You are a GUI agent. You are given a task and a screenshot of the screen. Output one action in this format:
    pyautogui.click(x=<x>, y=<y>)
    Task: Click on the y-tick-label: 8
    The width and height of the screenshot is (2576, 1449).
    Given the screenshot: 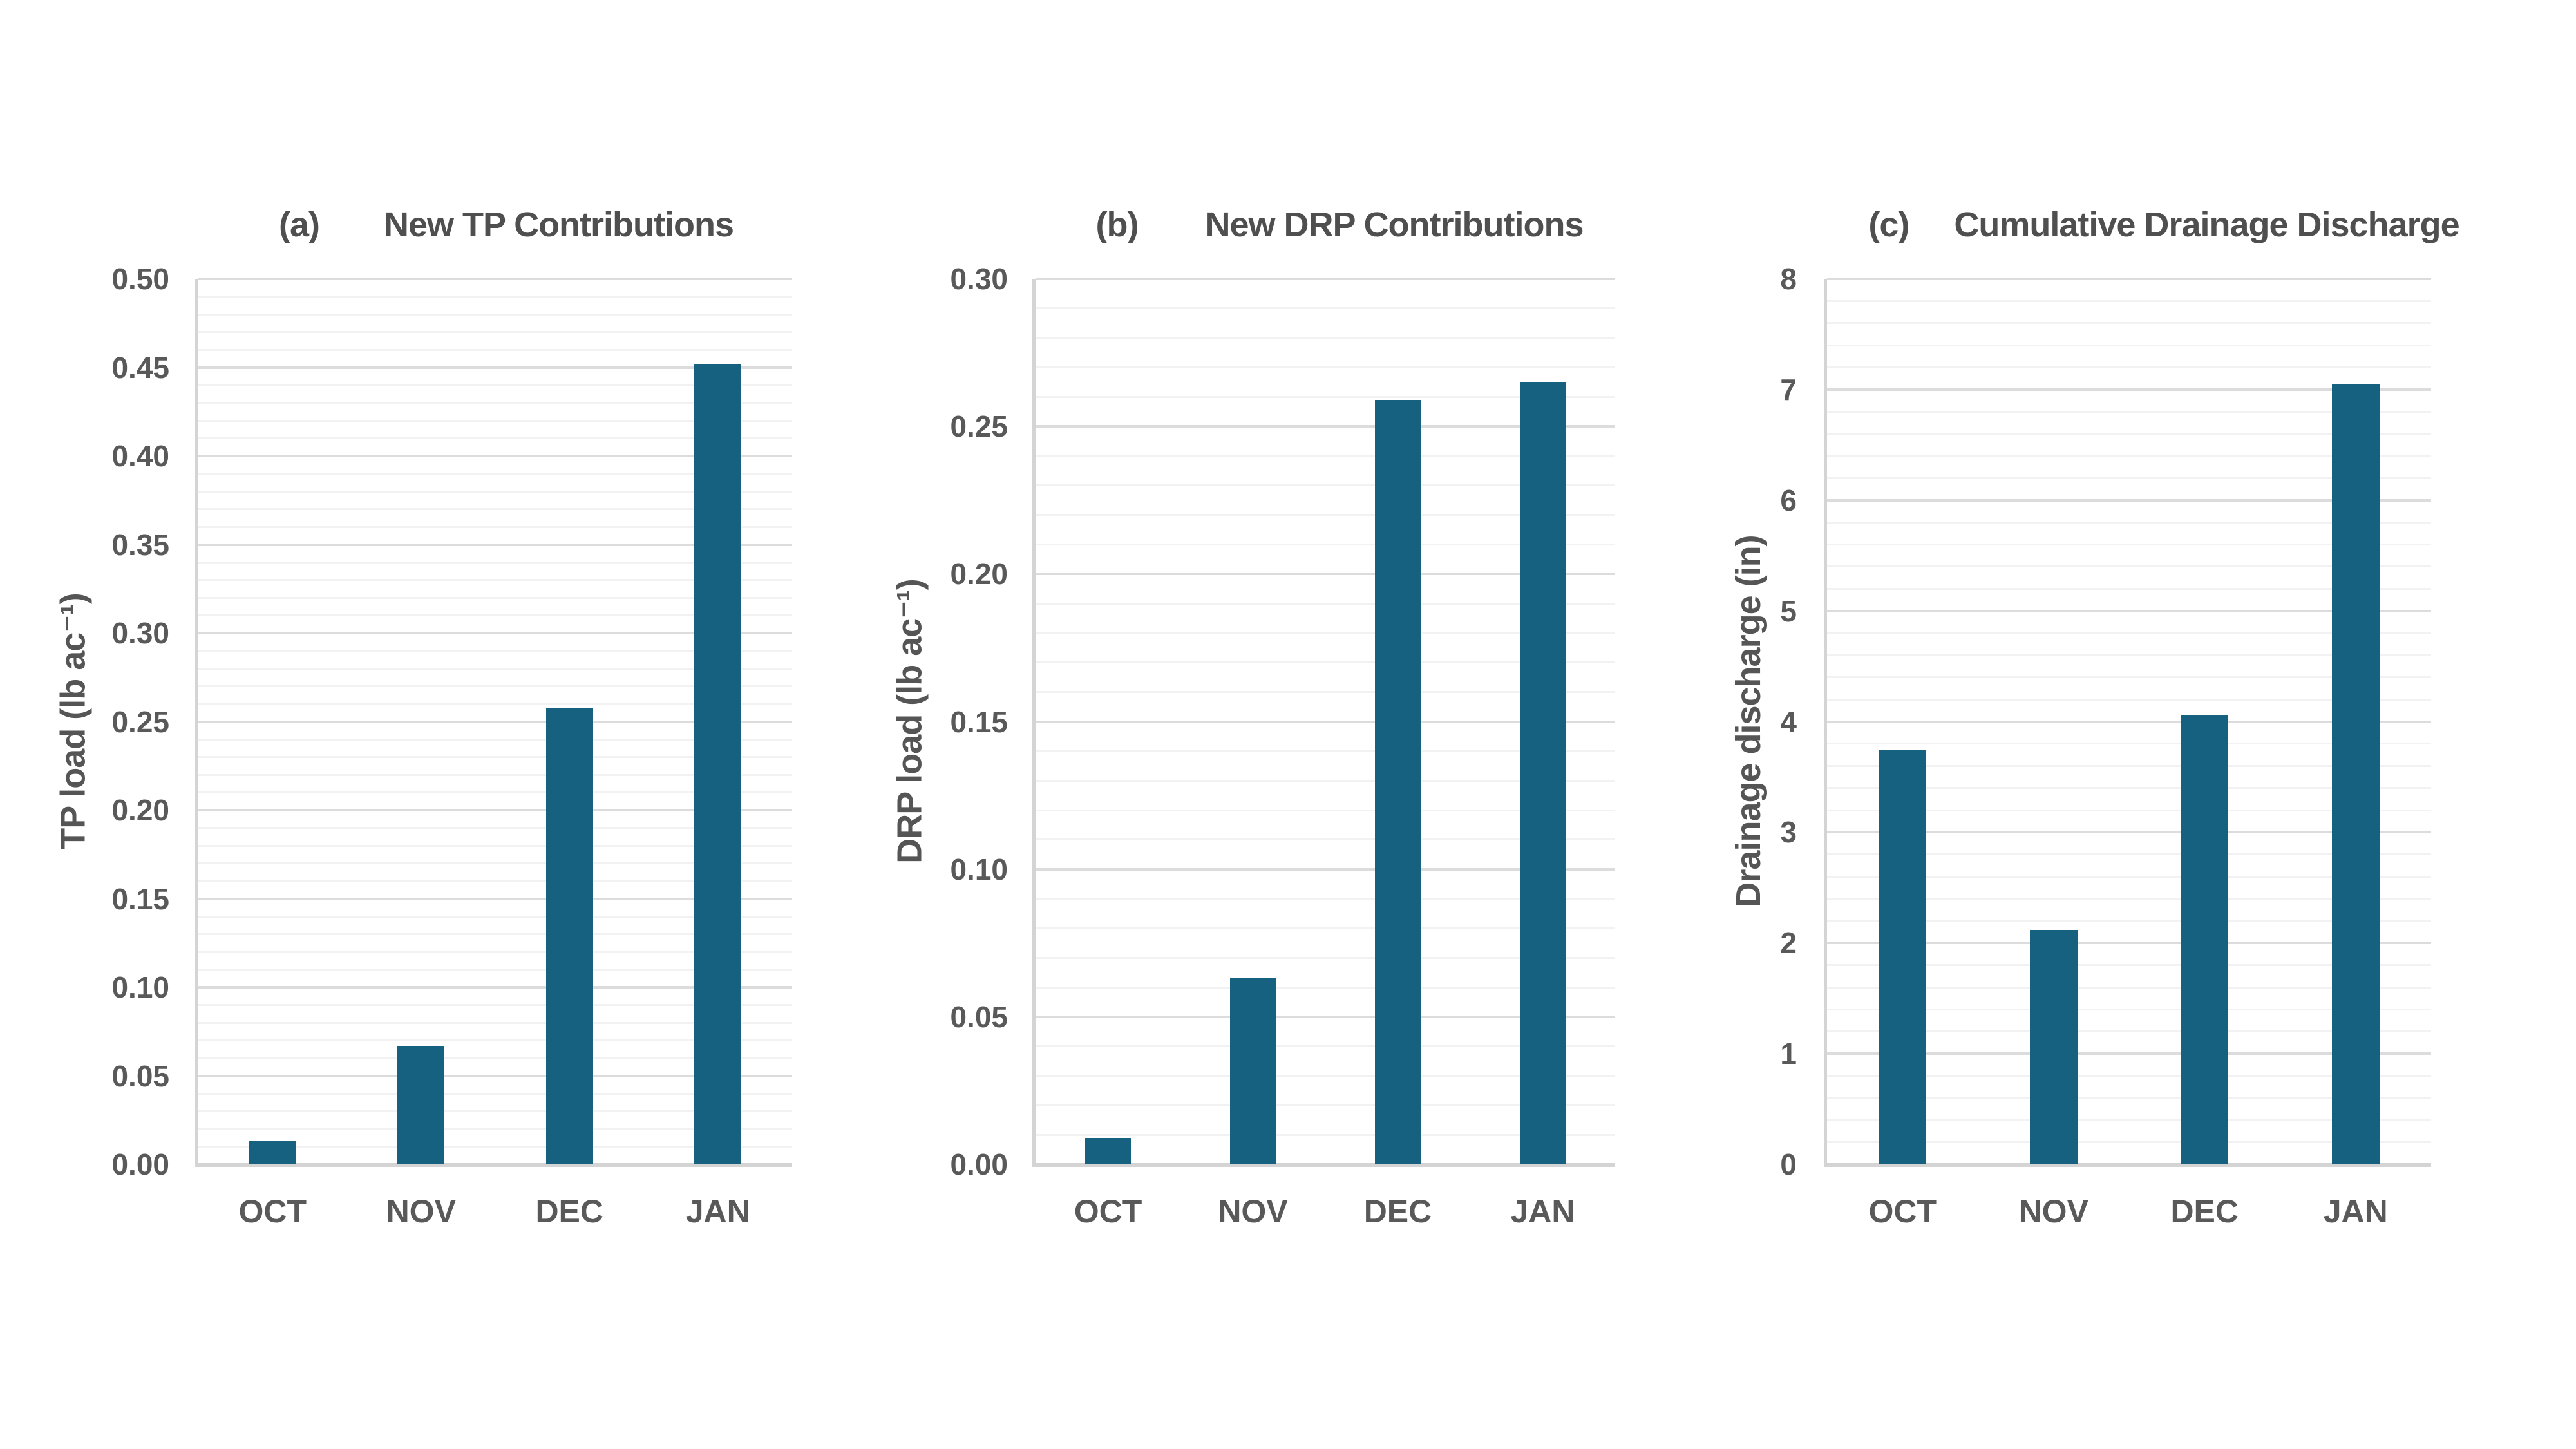 What is the action you would take?
    pyautogui.click(x=1789, y=279)
    